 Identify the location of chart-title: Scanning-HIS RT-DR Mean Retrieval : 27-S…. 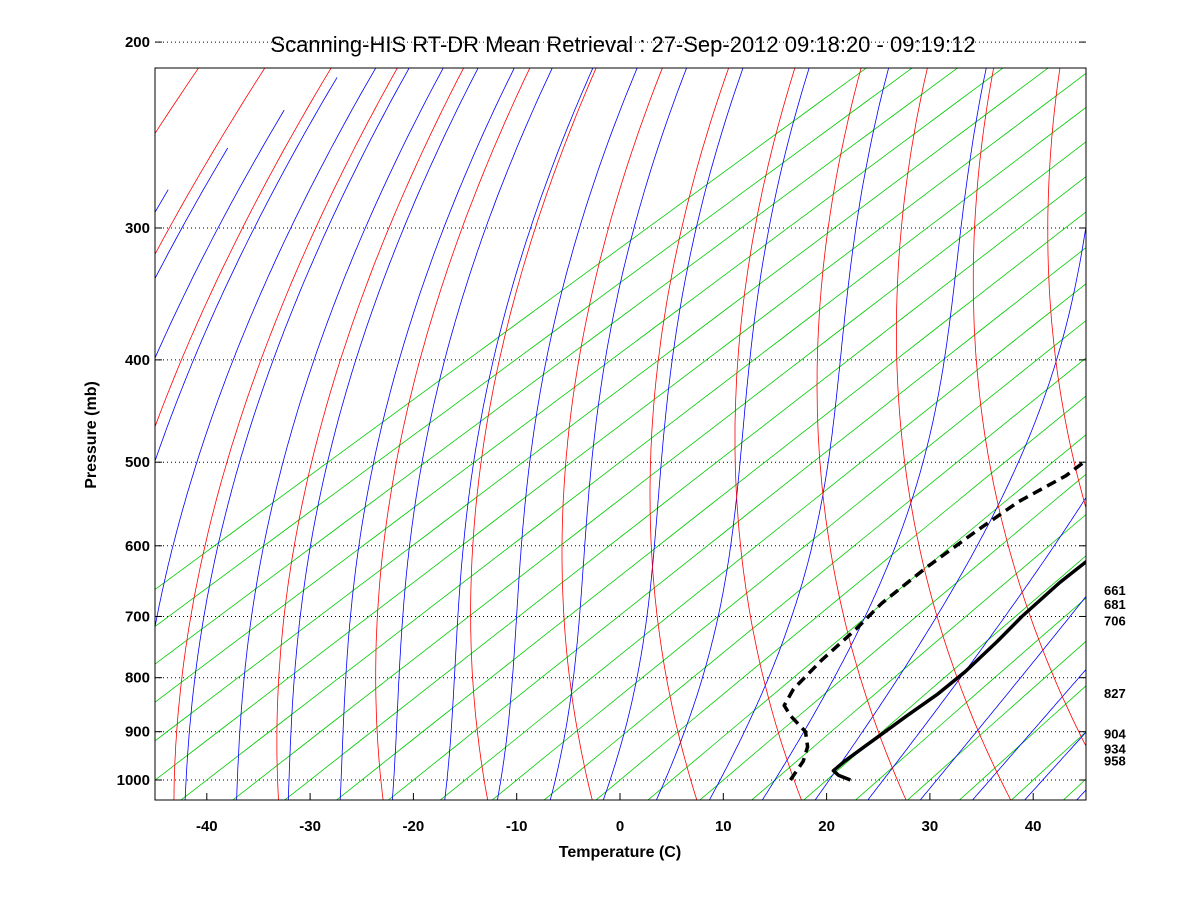
(622, 44).